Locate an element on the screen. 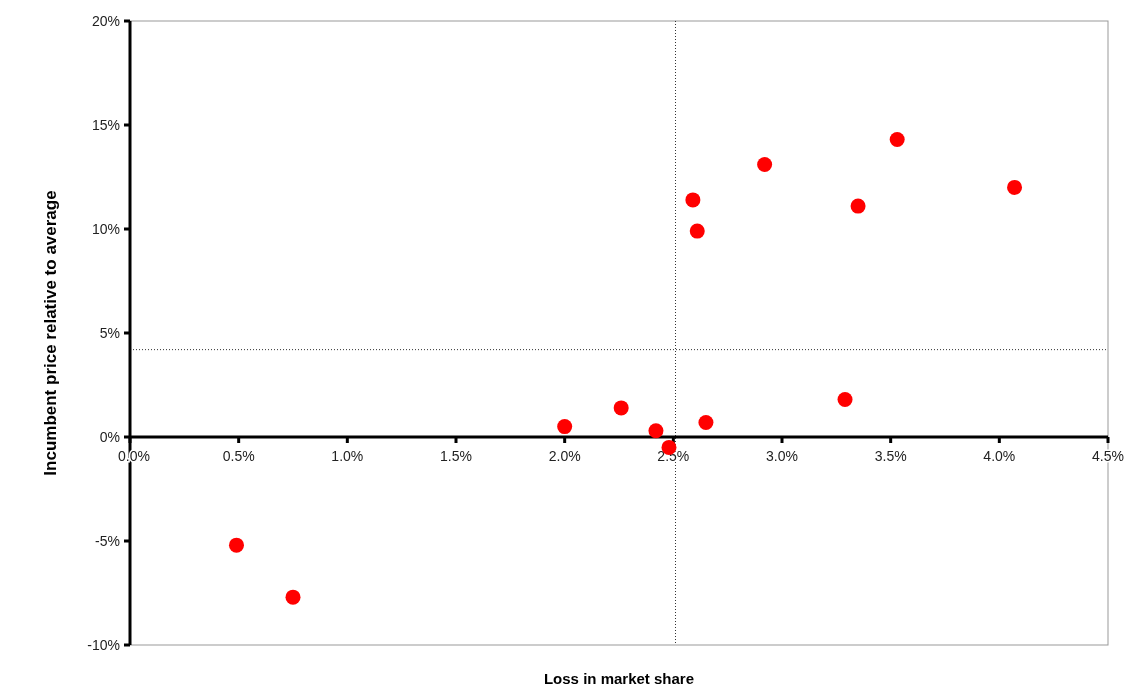  x-tick-label: 3.0% is located at coordinates (782, 456).